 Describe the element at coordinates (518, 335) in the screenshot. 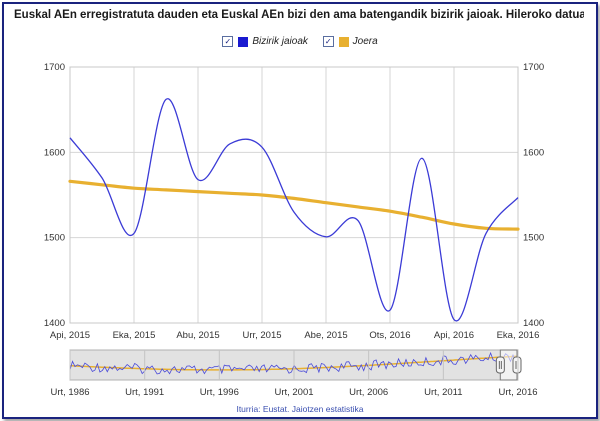

I see `x-tick-7: Eka, 2016` at that location.